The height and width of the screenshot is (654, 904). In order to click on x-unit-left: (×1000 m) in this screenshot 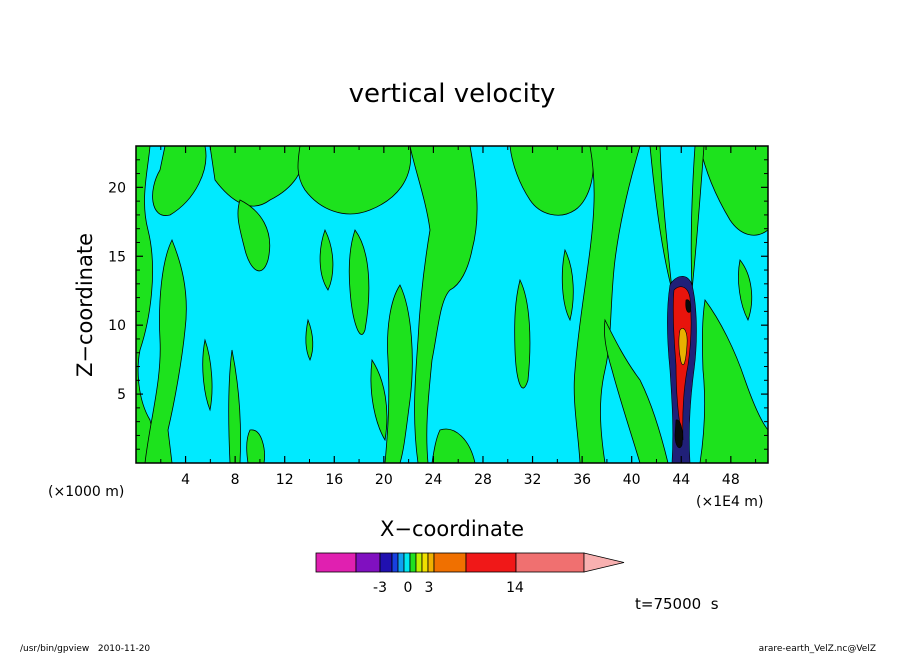, I will do `click(86, 492)`.